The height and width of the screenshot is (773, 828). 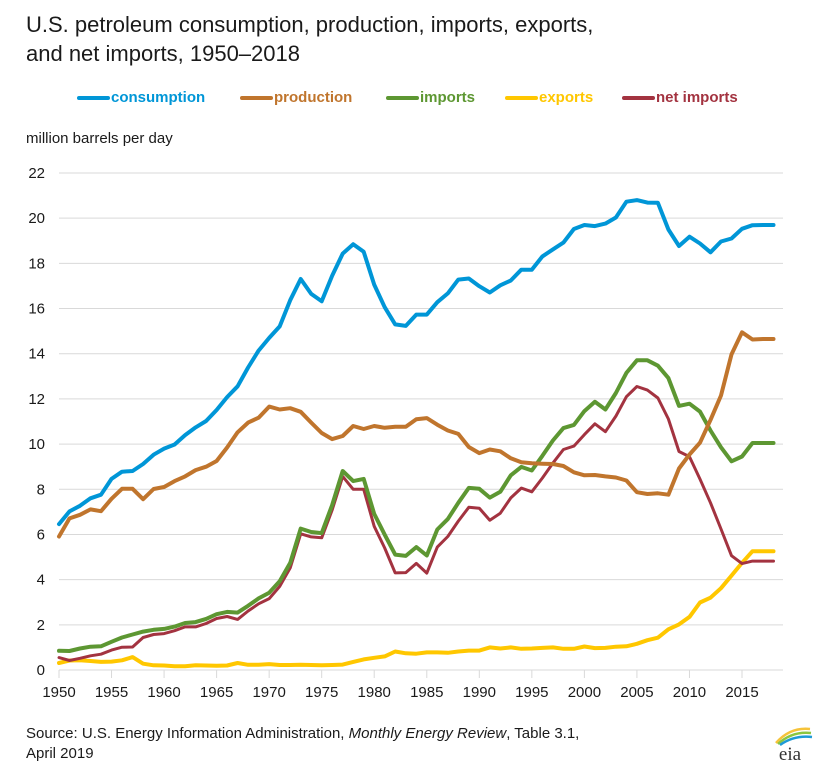 I want to click on legend-swatch-imports, so click(x=402, y=97).